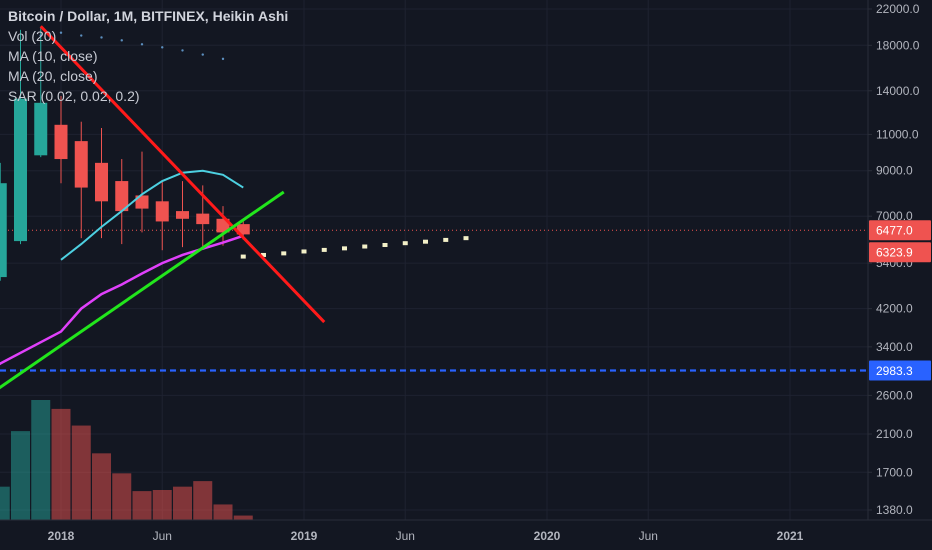 The image size is (932, 550). What do you see at coordinates (898, 9) in the screenshot?
I see `y-tick-label: 22000.0` at bounding box center [898, 9].